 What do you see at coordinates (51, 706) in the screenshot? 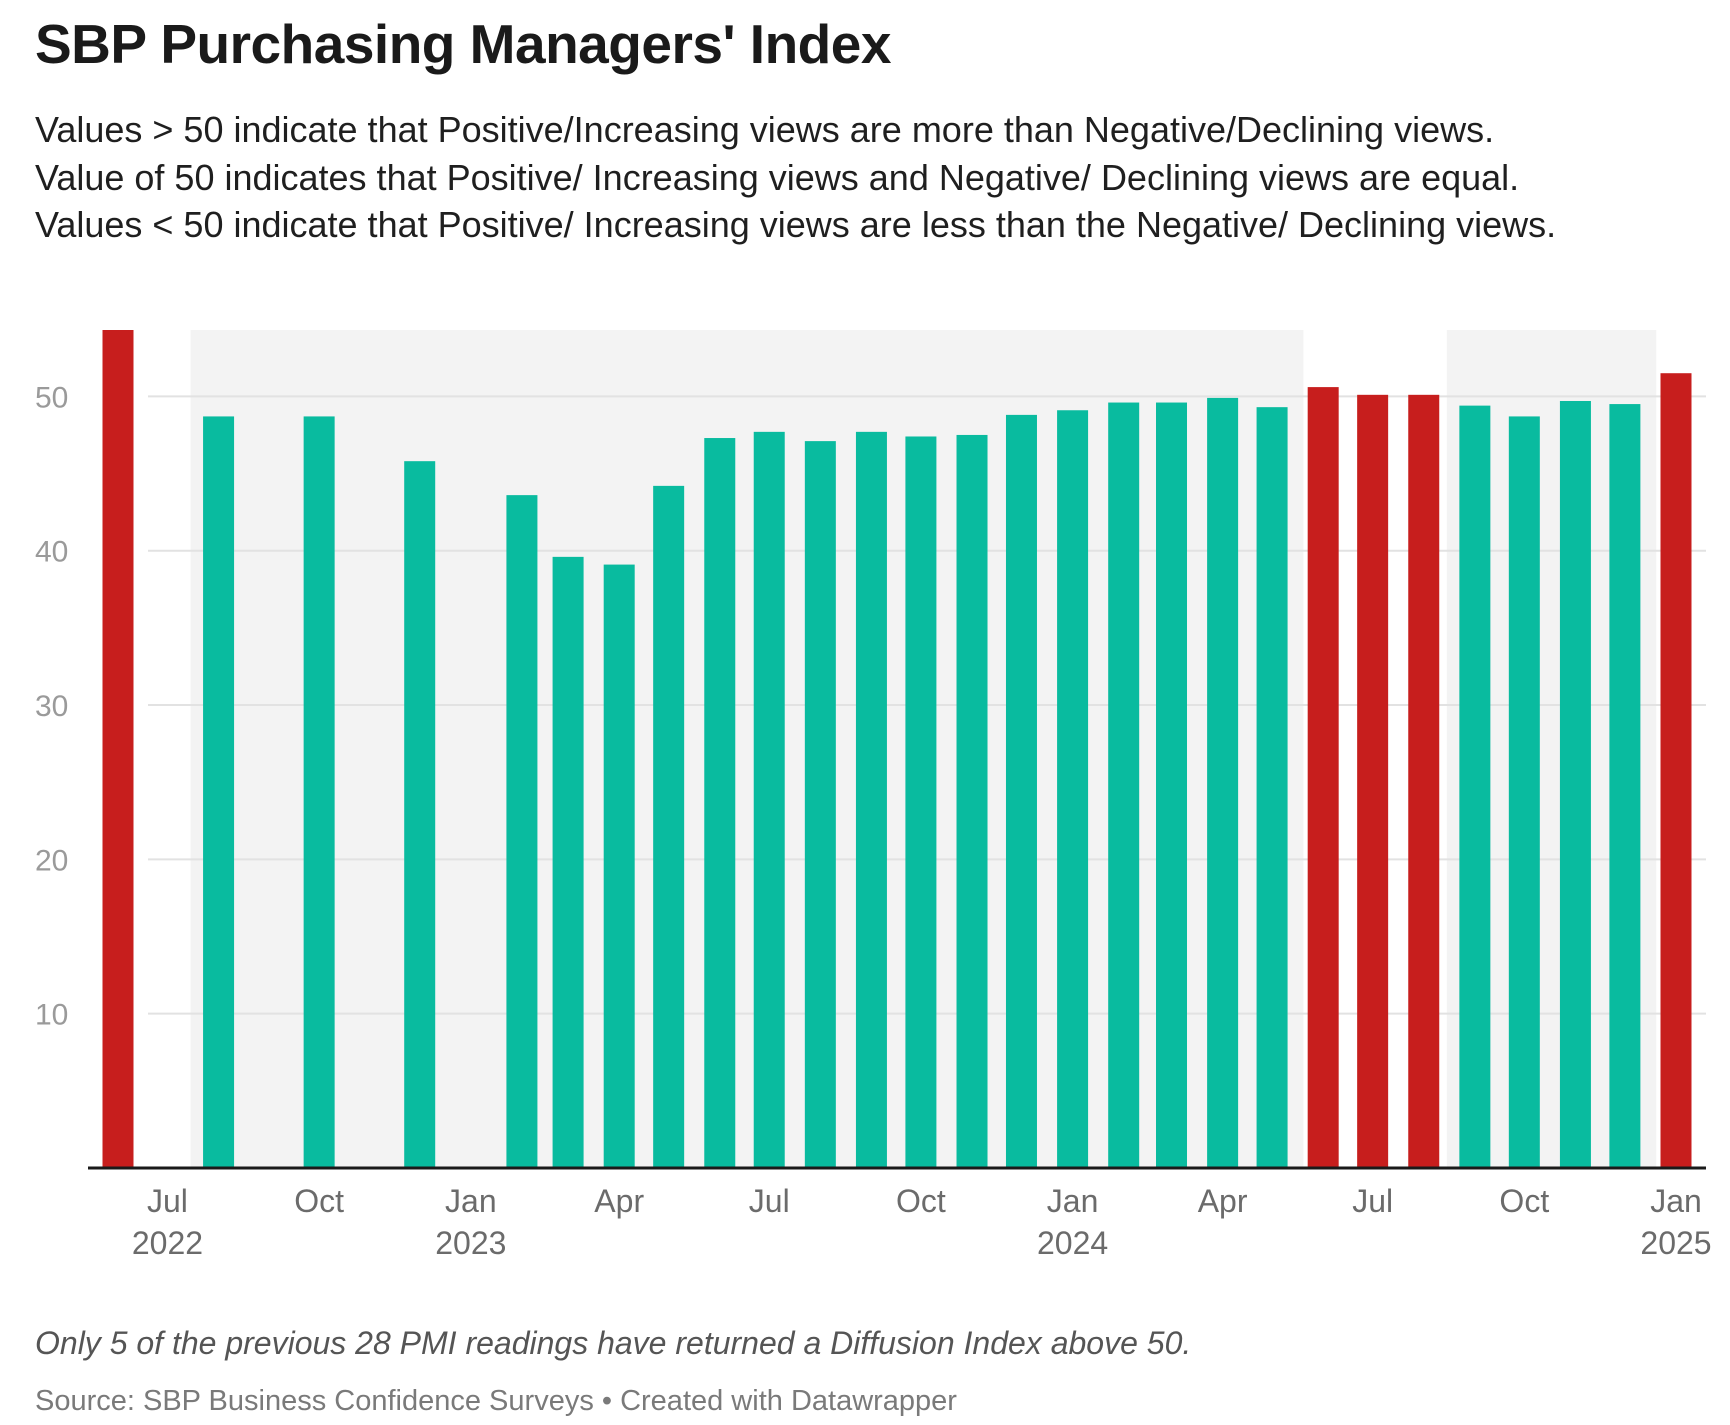
I see `y-tick-label-30: 30` at bounding box center [51, 706].